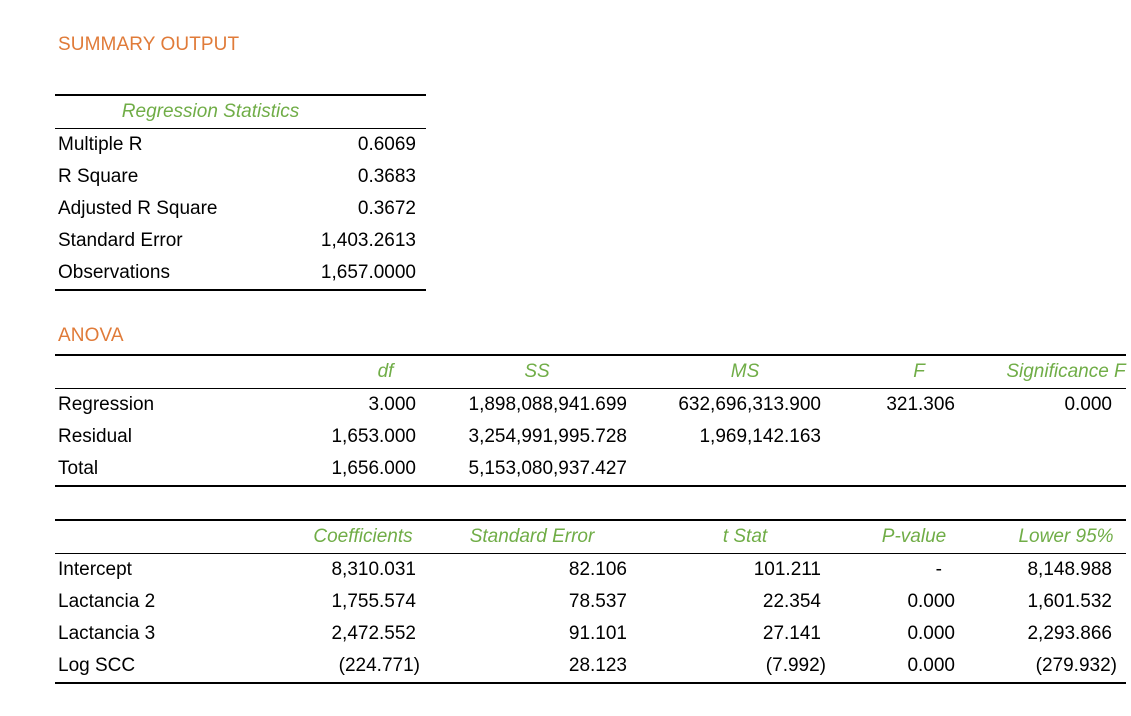 This screenshot has width=1131, height=716. What do you see at coordinates (749, 404) in the screenshot?
I see `anova-ms: 632,696,313.900` at bounding box center [749, 404].